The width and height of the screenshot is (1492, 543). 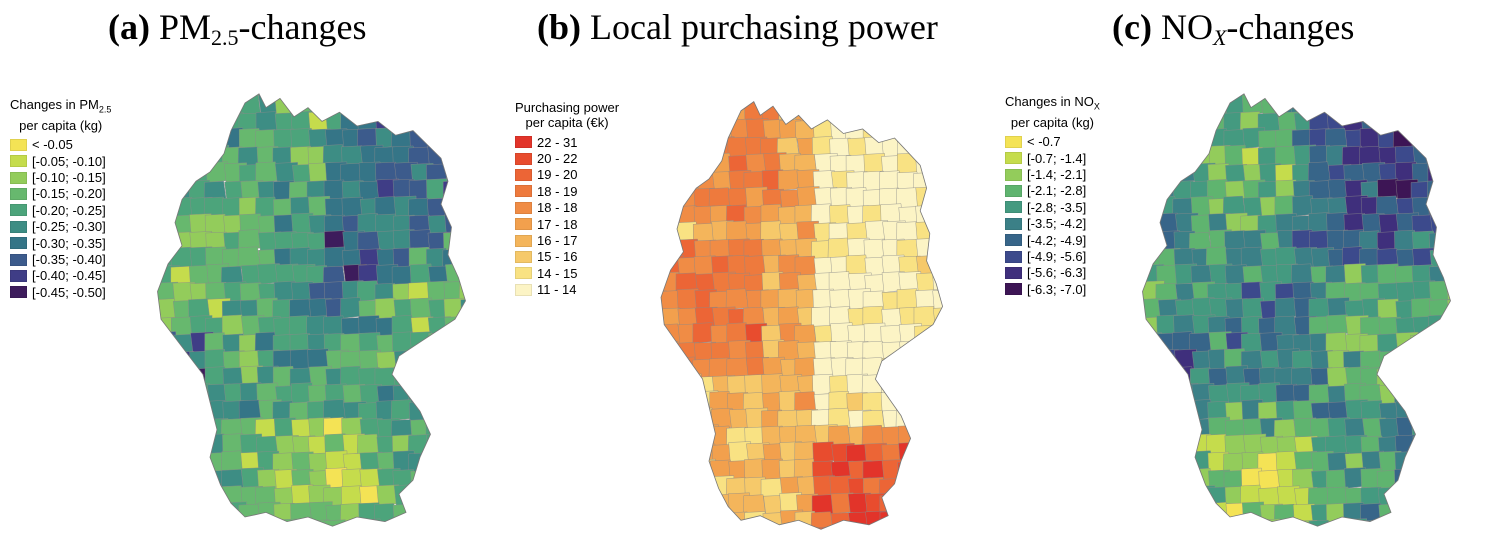 I want to click on legend-purchasing-power-title-line2: per capita (€k), so click(x=567, y=122).